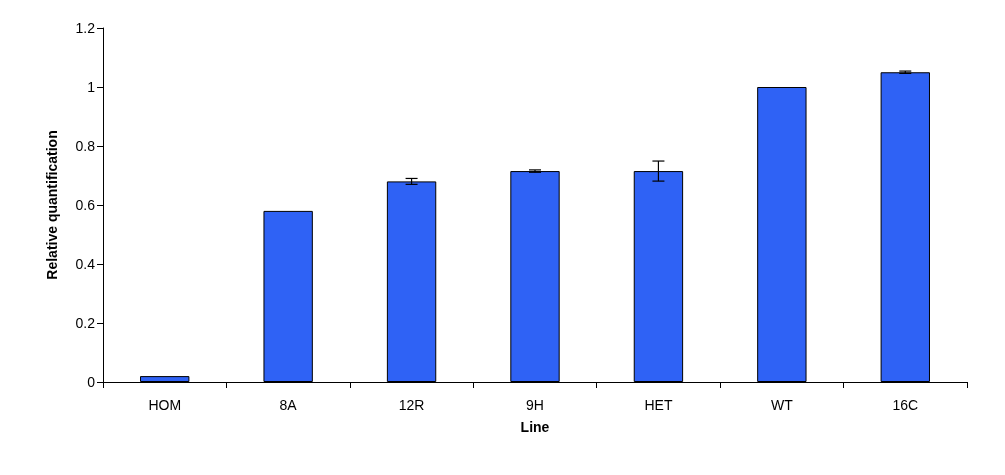 The height and width of the screenshot is (475, 1005). Describe the element at coordinates (165, 405) in the screenshot. I see `x-tick-label: HOM` at that location.